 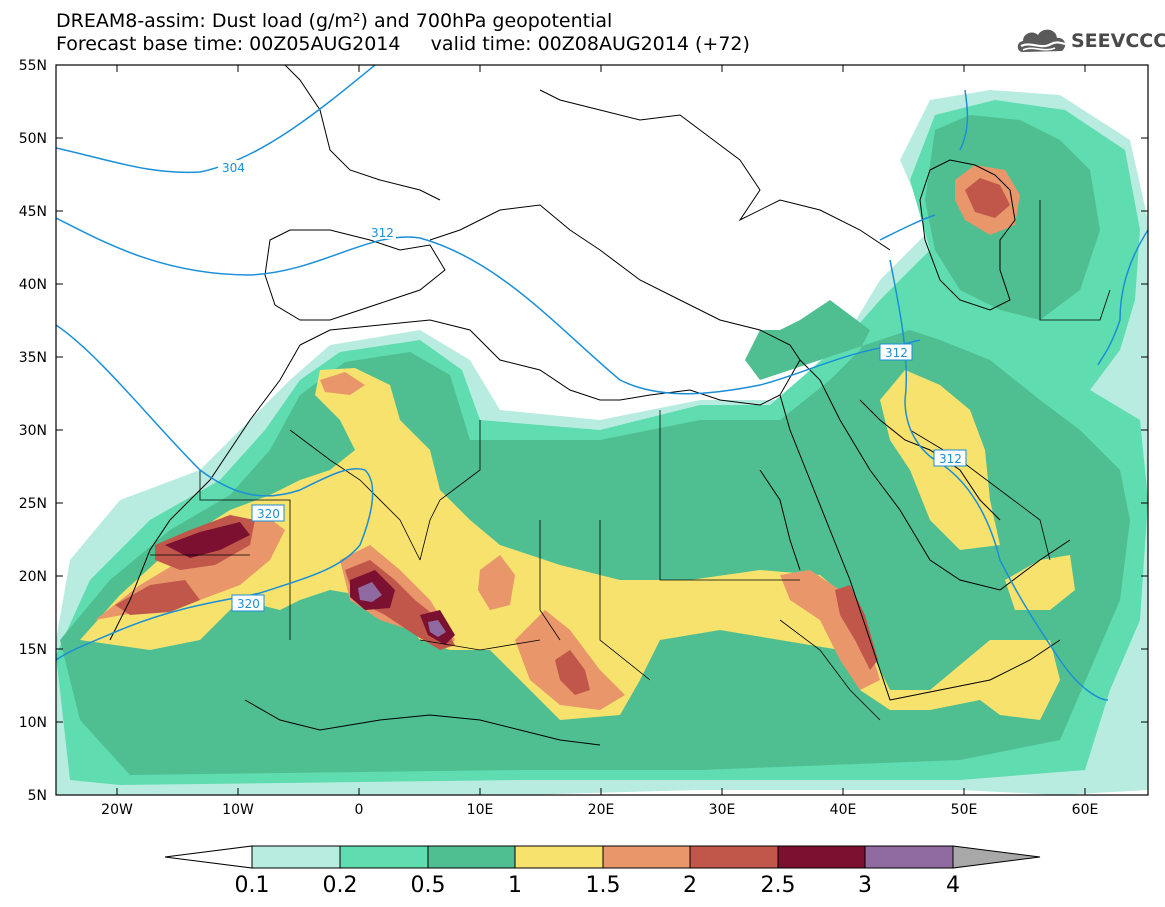 What do you see at coordinates (238, 810) in the screenshot?
I see `lon-tick-label: 10W` at bounding box center [238, 810].